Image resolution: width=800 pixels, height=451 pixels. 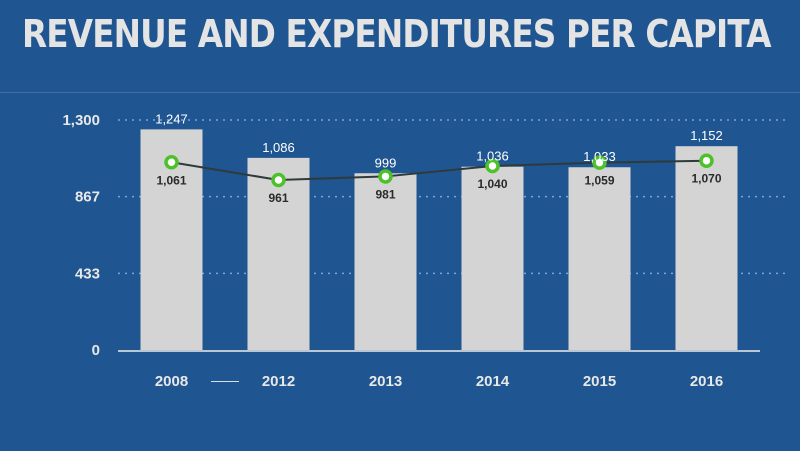 What do you see at coordinates (278, 147) in the screenshot?
I see `revenue-value-label: 1,086` at bounding box center [278, 147].